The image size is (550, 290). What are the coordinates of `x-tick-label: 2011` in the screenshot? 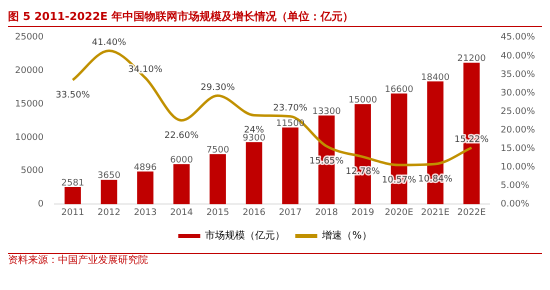 It's located at (72, 213).